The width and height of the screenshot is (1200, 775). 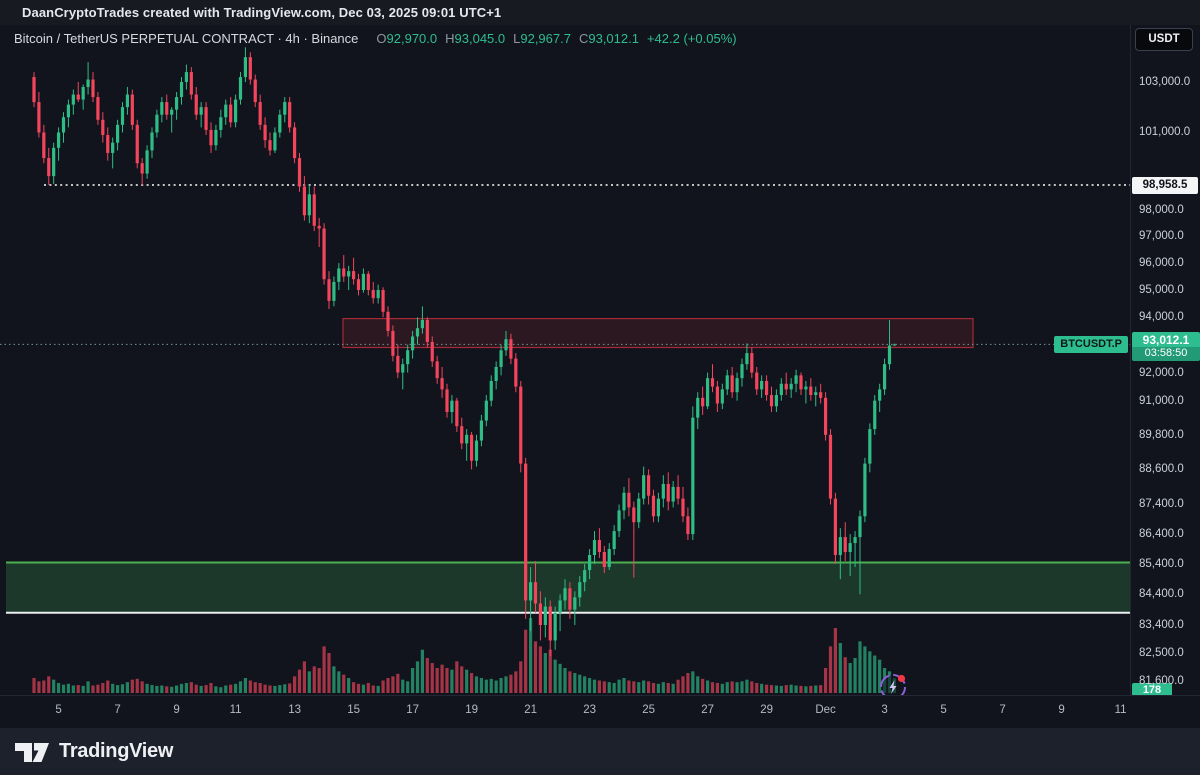 What do you see at coordinates (1161, 236) in the screenshot?
I see `price-tick: 97,000.0` at bounding box center [1161, 236].